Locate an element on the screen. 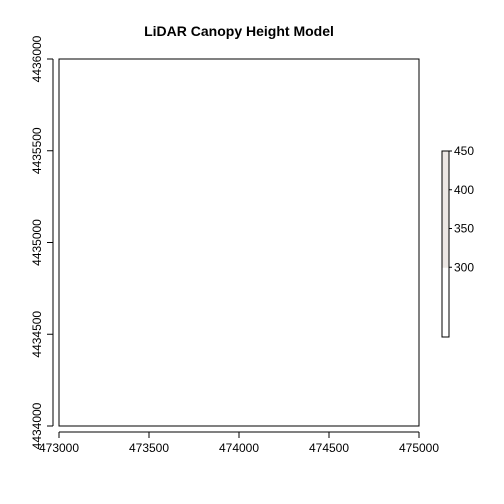 The height and width of the screenshot is (504, 504). y-axis: 4434000 4434500 4435000 4435500 4436000 is located at coordinates (42, 242).